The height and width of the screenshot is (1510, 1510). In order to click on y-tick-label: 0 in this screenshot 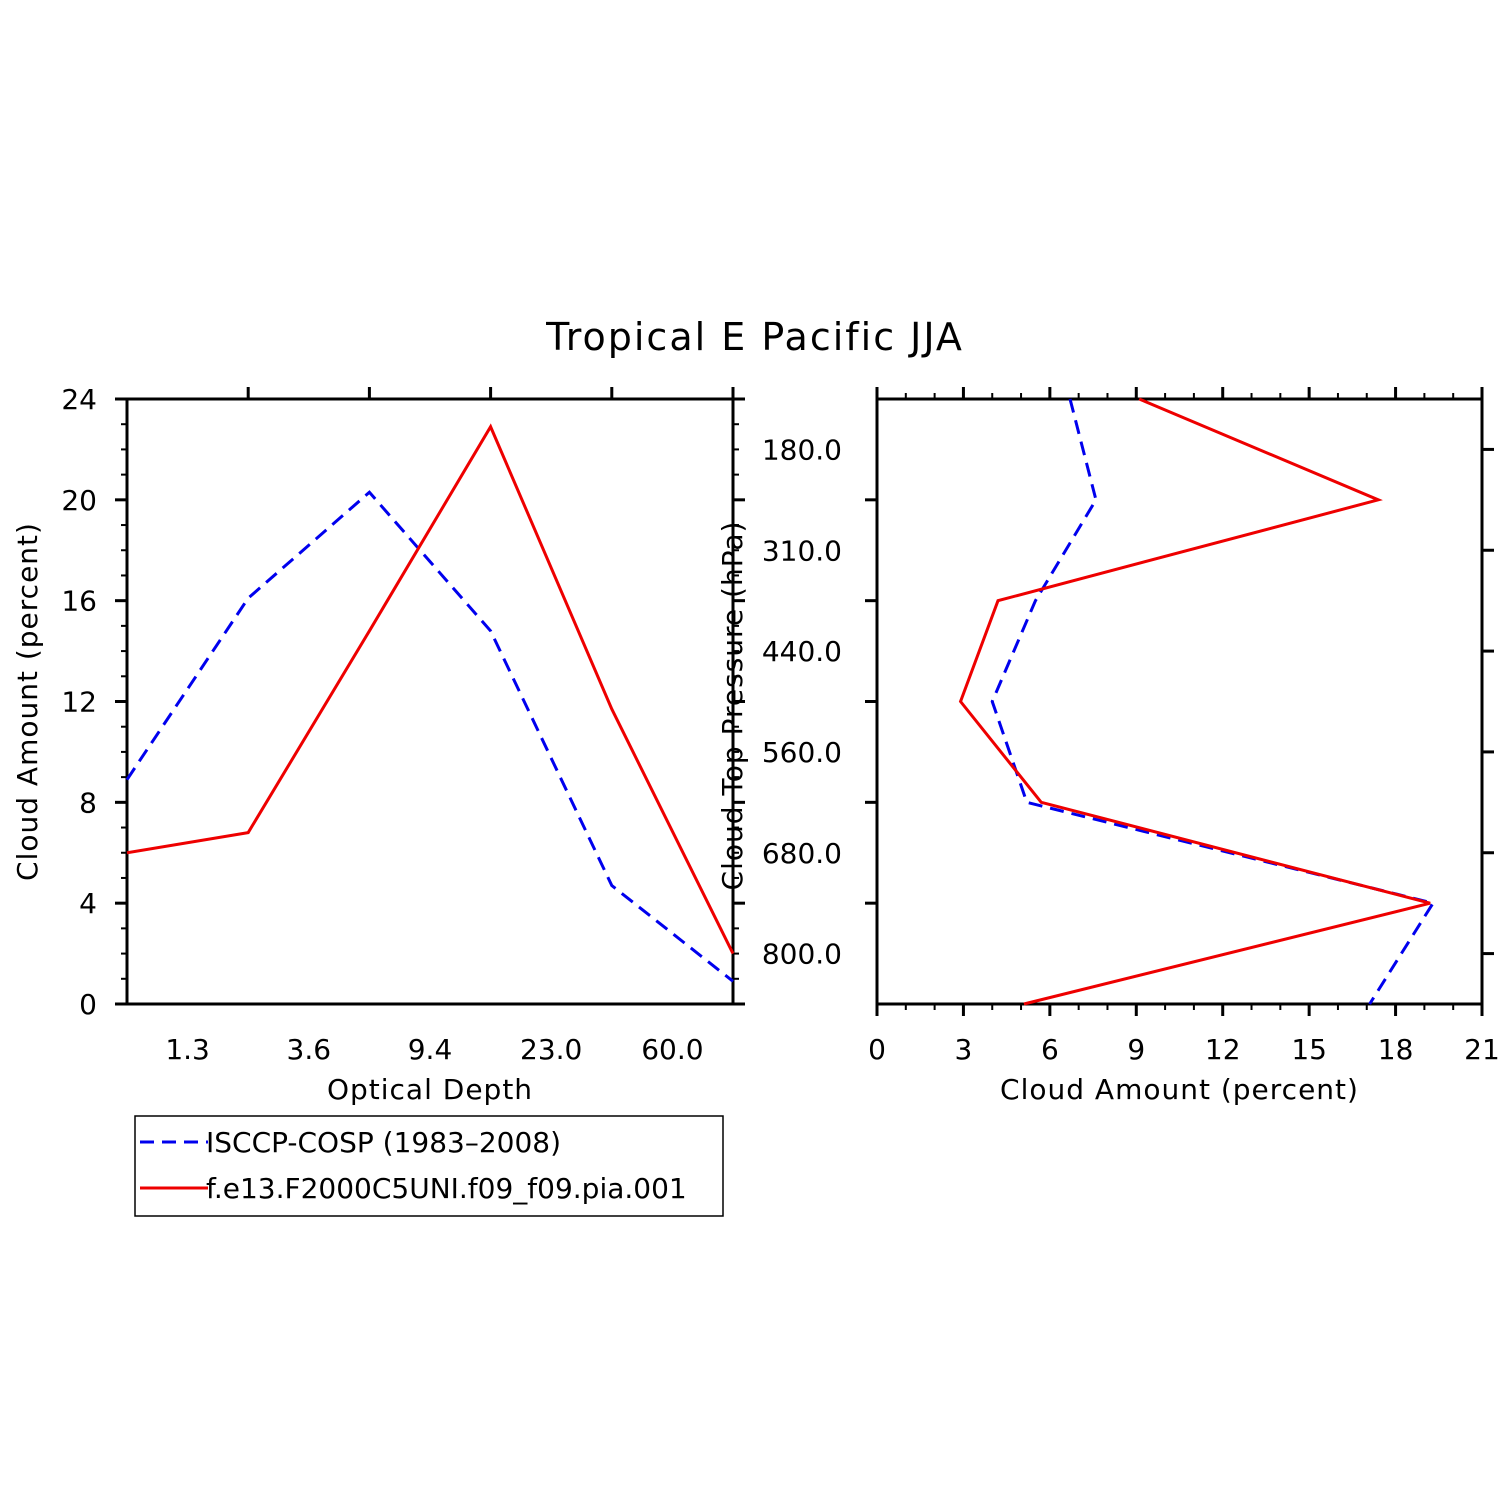, I will do `click(88, 1004)`.